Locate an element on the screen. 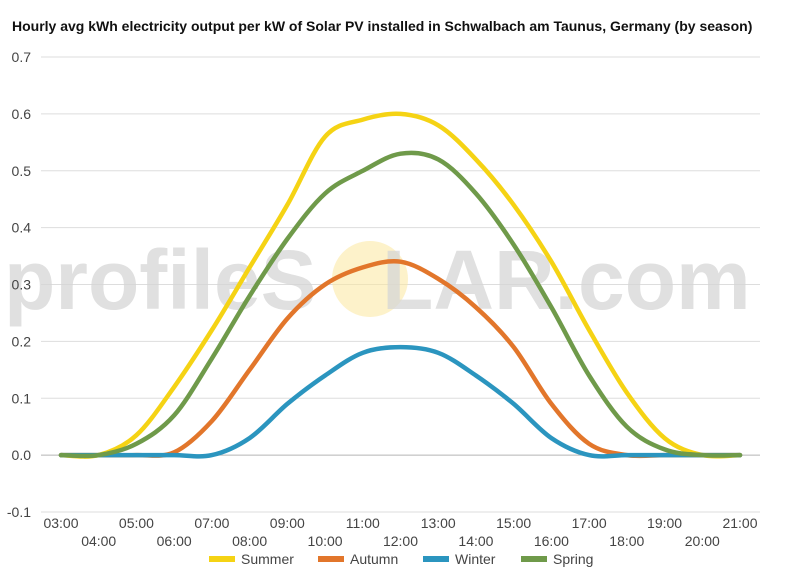 This screenshot has width=800, height=570. x-tick-label: 05:00 is located at coordinates (136, 523).